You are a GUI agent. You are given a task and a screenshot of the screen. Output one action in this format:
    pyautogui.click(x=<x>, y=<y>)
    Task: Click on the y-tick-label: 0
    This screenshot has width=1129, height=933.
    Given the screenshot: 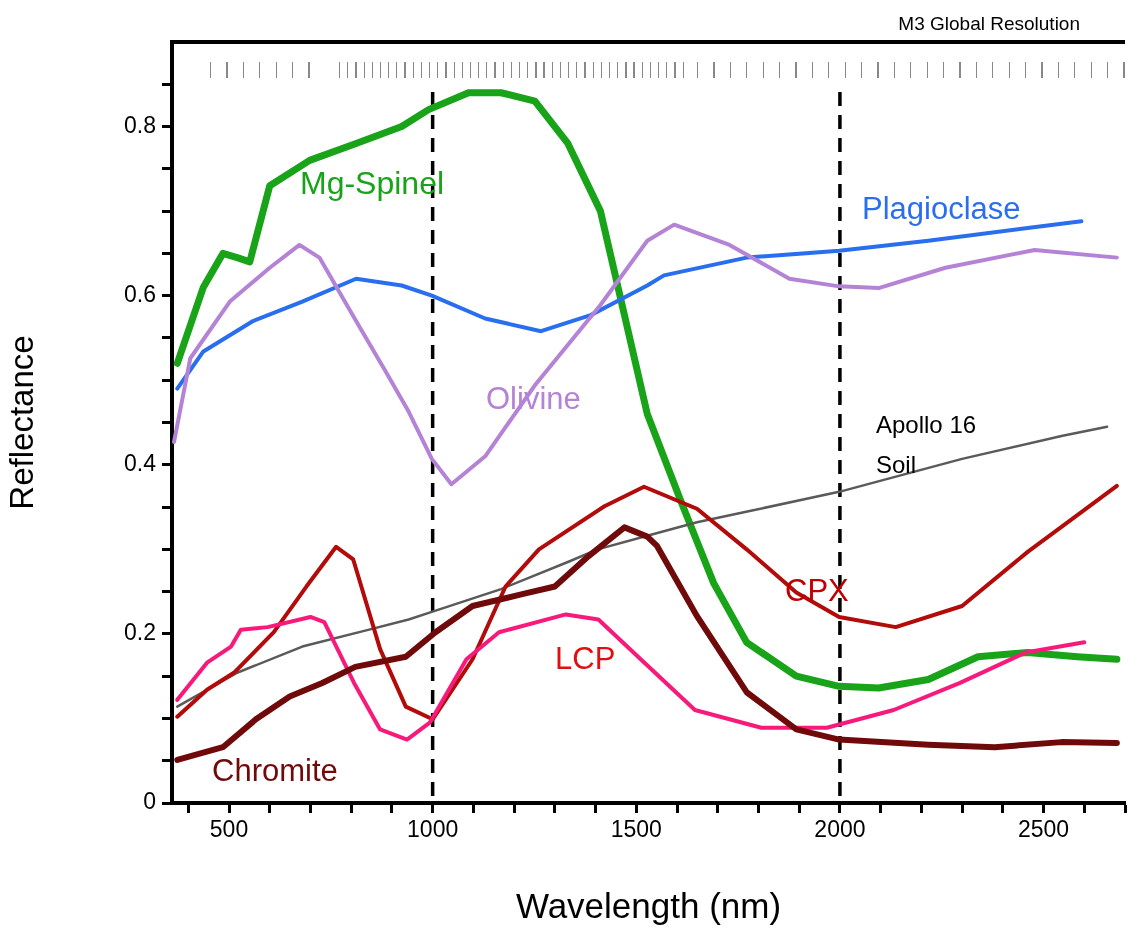 What is the action you would take?
    pyautogui.click(x=149, y=801)
    